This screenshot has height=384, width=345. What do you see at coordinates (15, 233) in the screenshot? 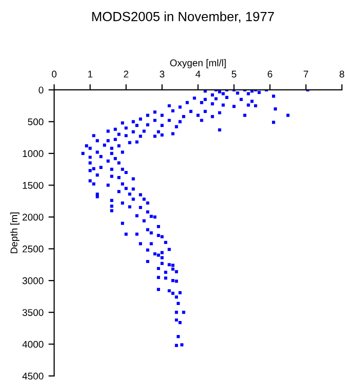
I see `y-axis-title: Depth [m]` at bounding box center [15, 233].